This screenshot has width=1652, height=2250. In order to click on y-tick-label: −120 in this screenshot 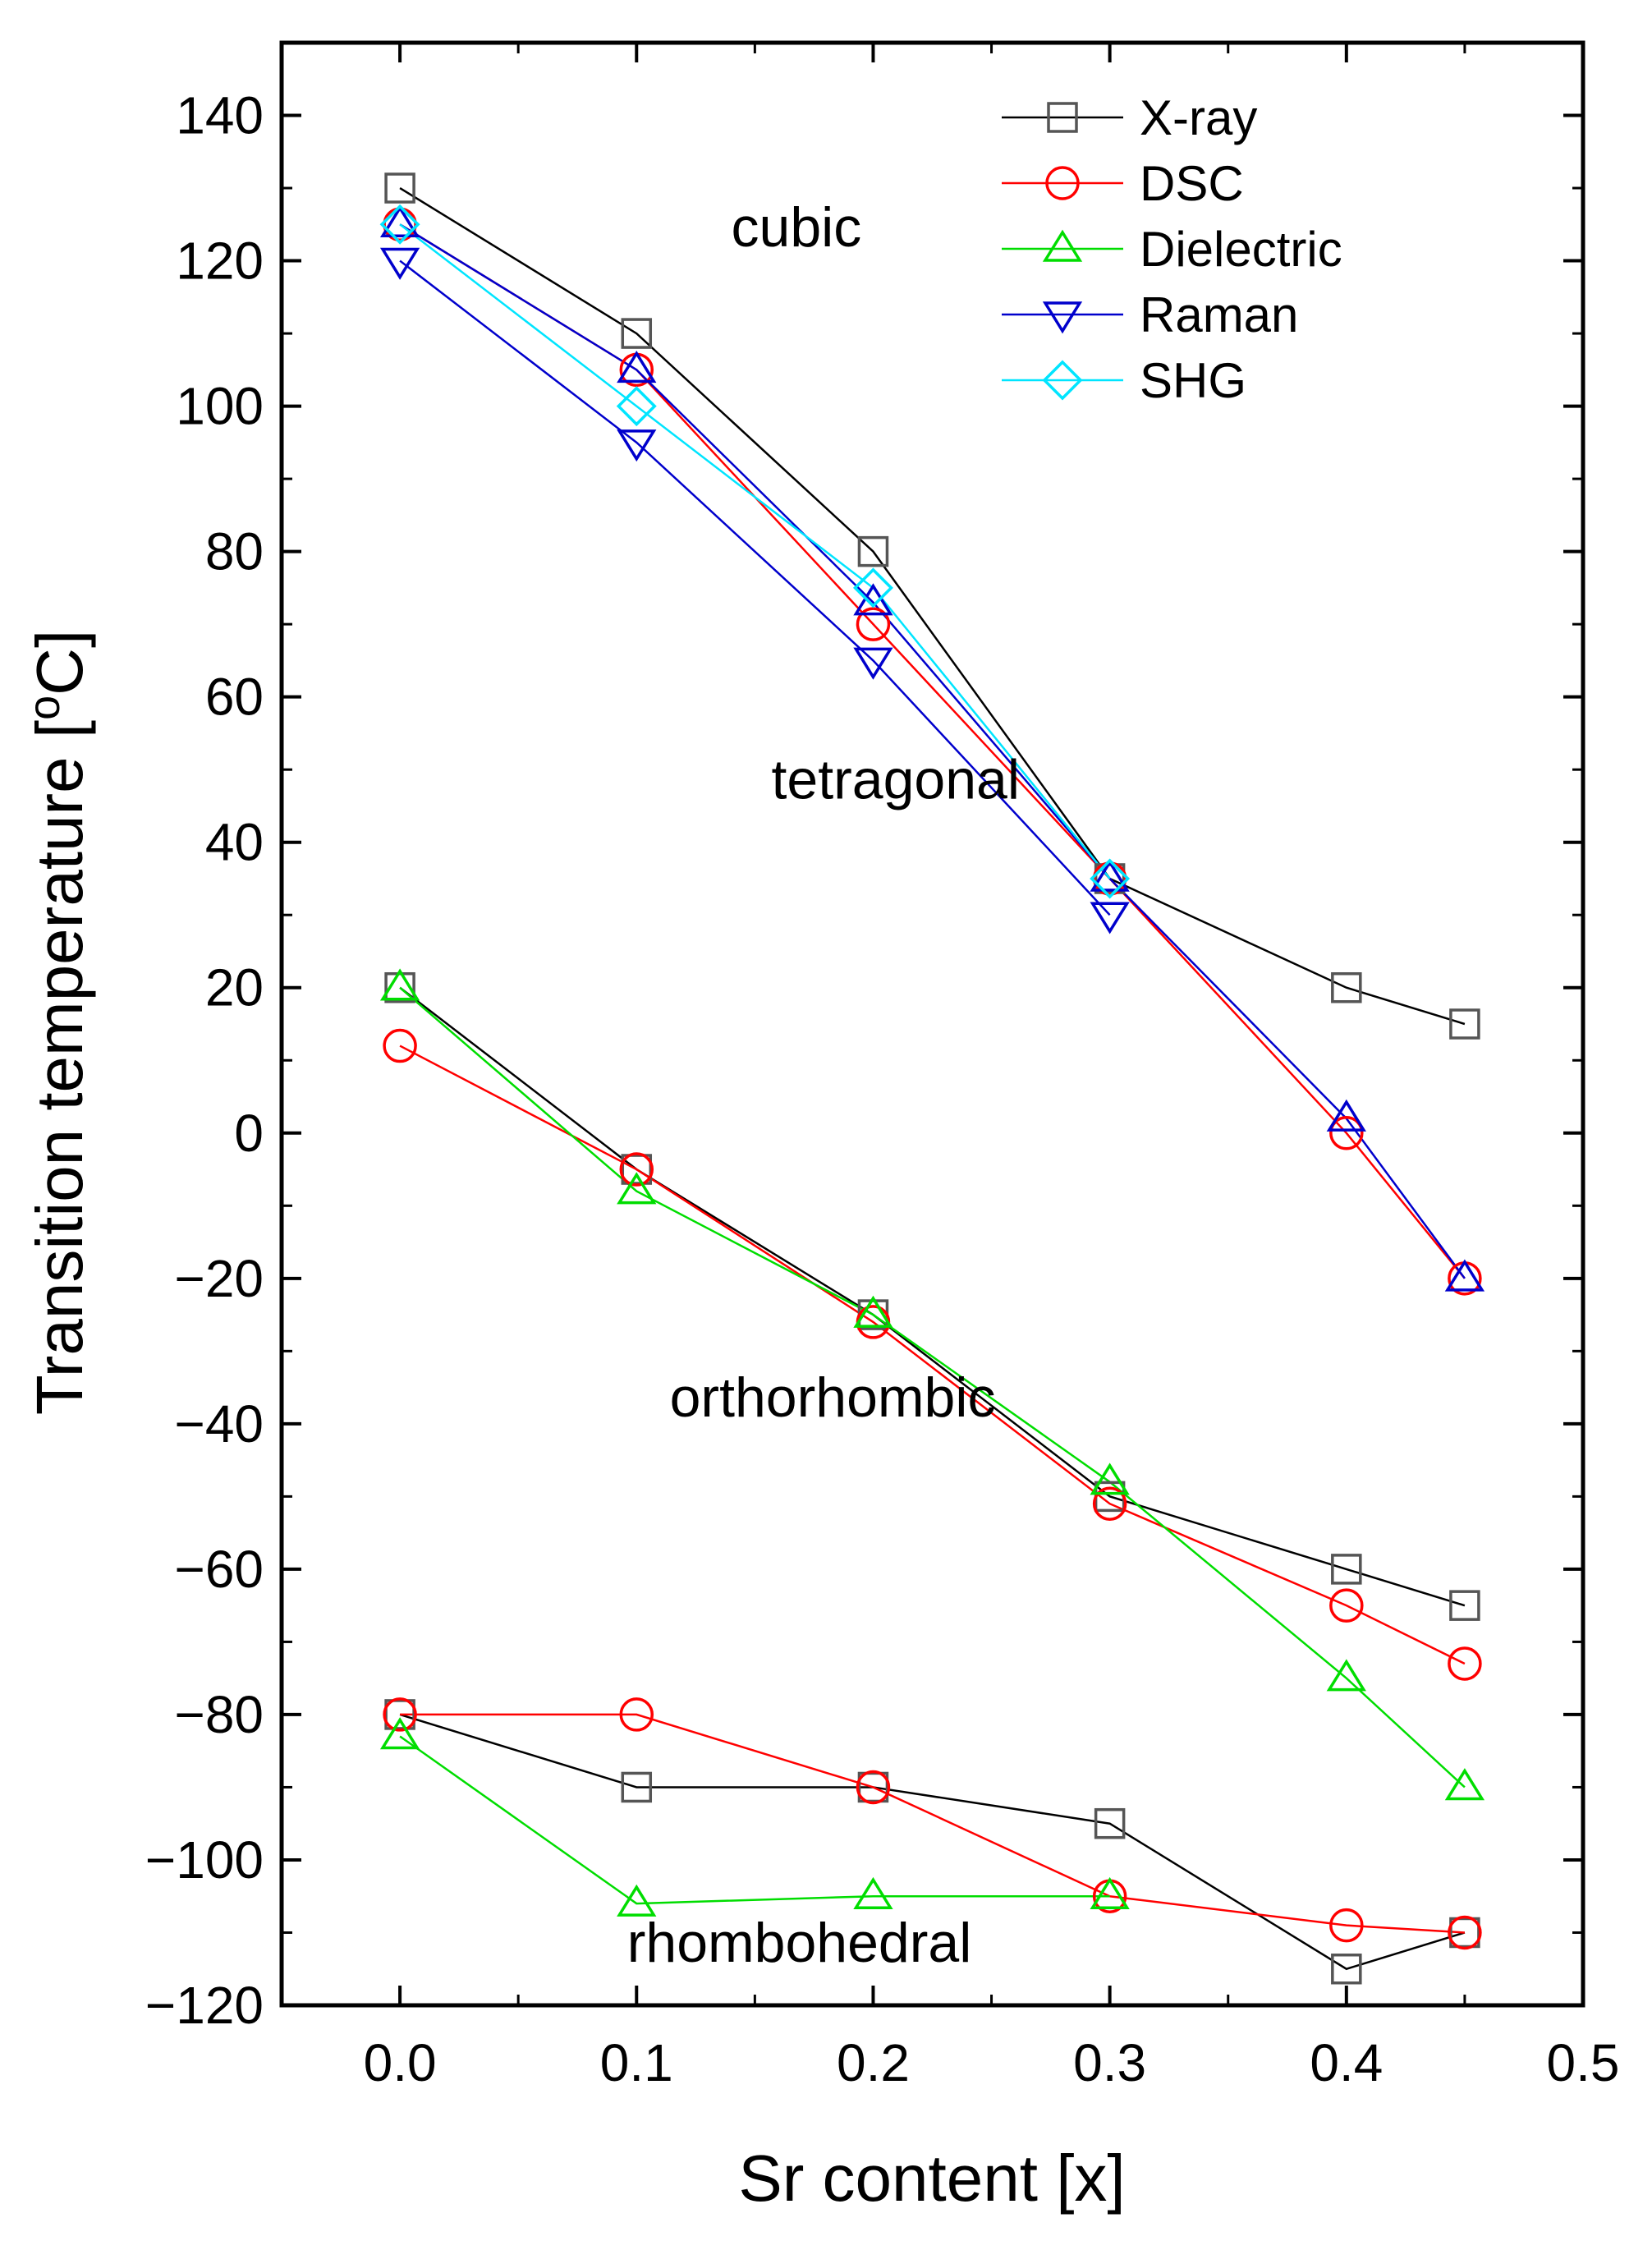, I will do `click(205, 2006)`.